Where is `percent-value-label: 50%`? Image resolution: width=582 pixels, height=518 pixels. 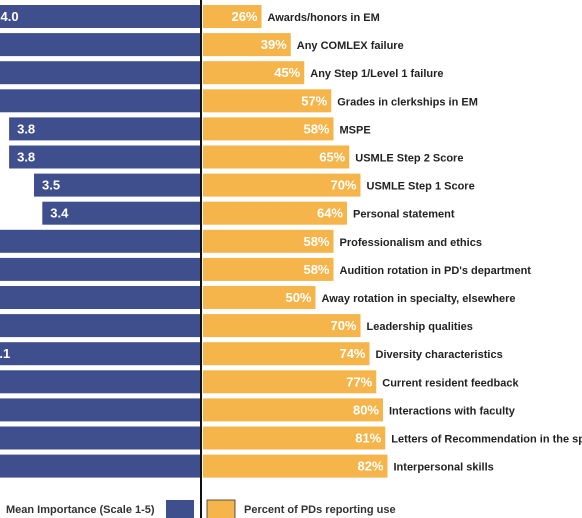
percent-value-label: 50% is located at coordinates (298, 297).